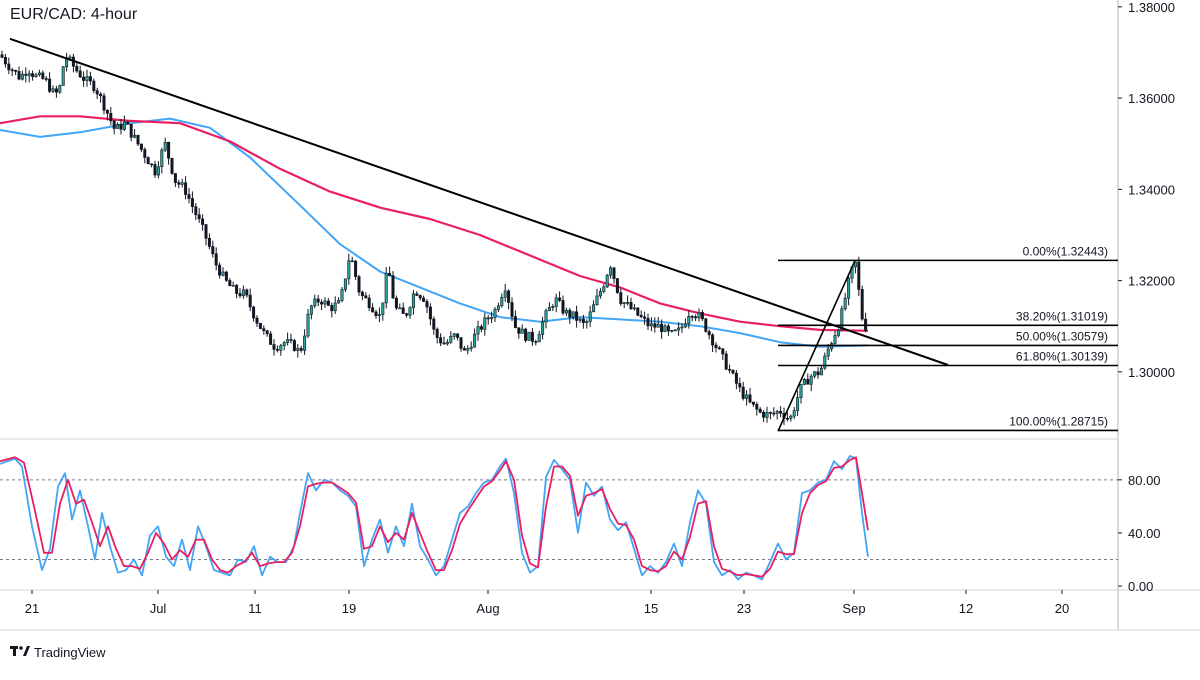 The image size is (1200, 680). What do you see at coordinates (32, 608) in the screenshot?
I see `time-tick-label: 21` at bounding box center [32, 608].